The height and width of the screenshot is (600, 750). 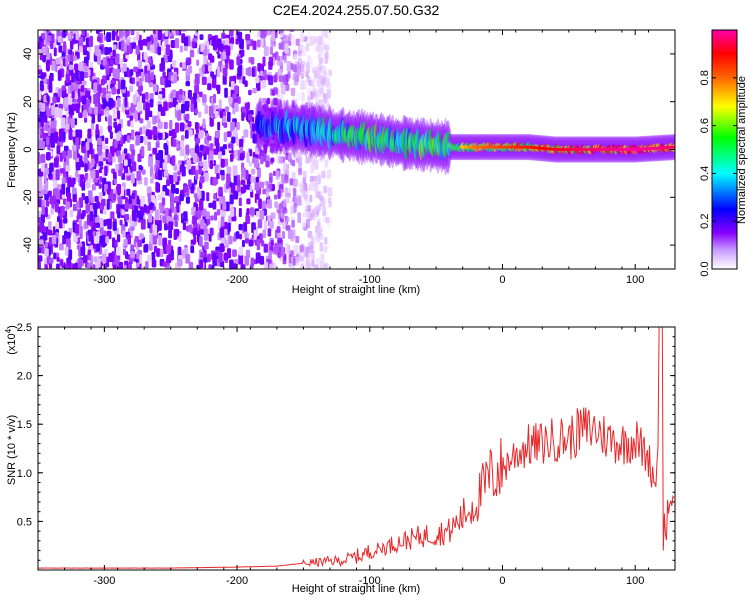 What do you see at coordinates (356, 589) in the screenshot?
I see `snr-xlabel: Height of straight line (km)` at bounding box center [356, 589].